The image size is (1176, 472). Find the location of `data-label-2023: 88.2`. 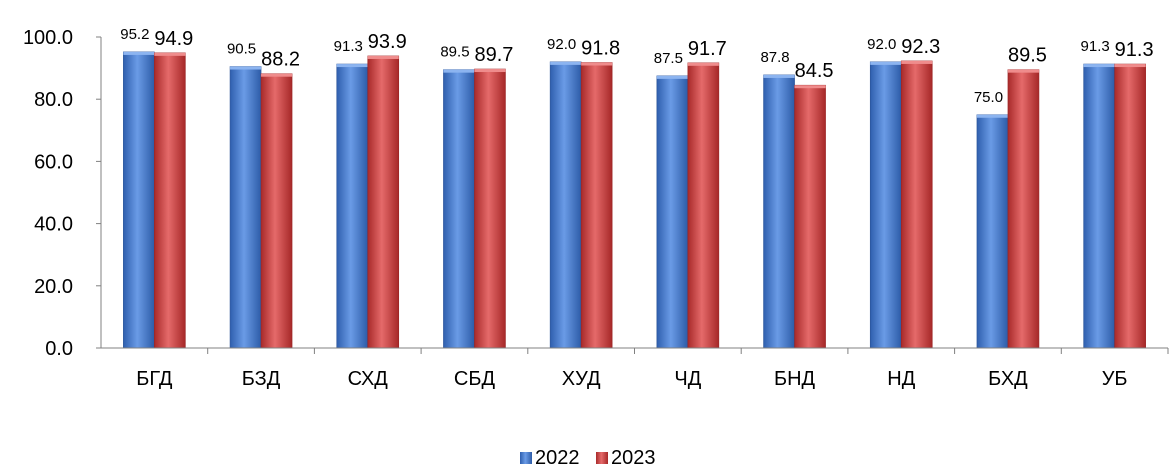

data-label-2023: 88.2 is located at coordinates (280, 60).